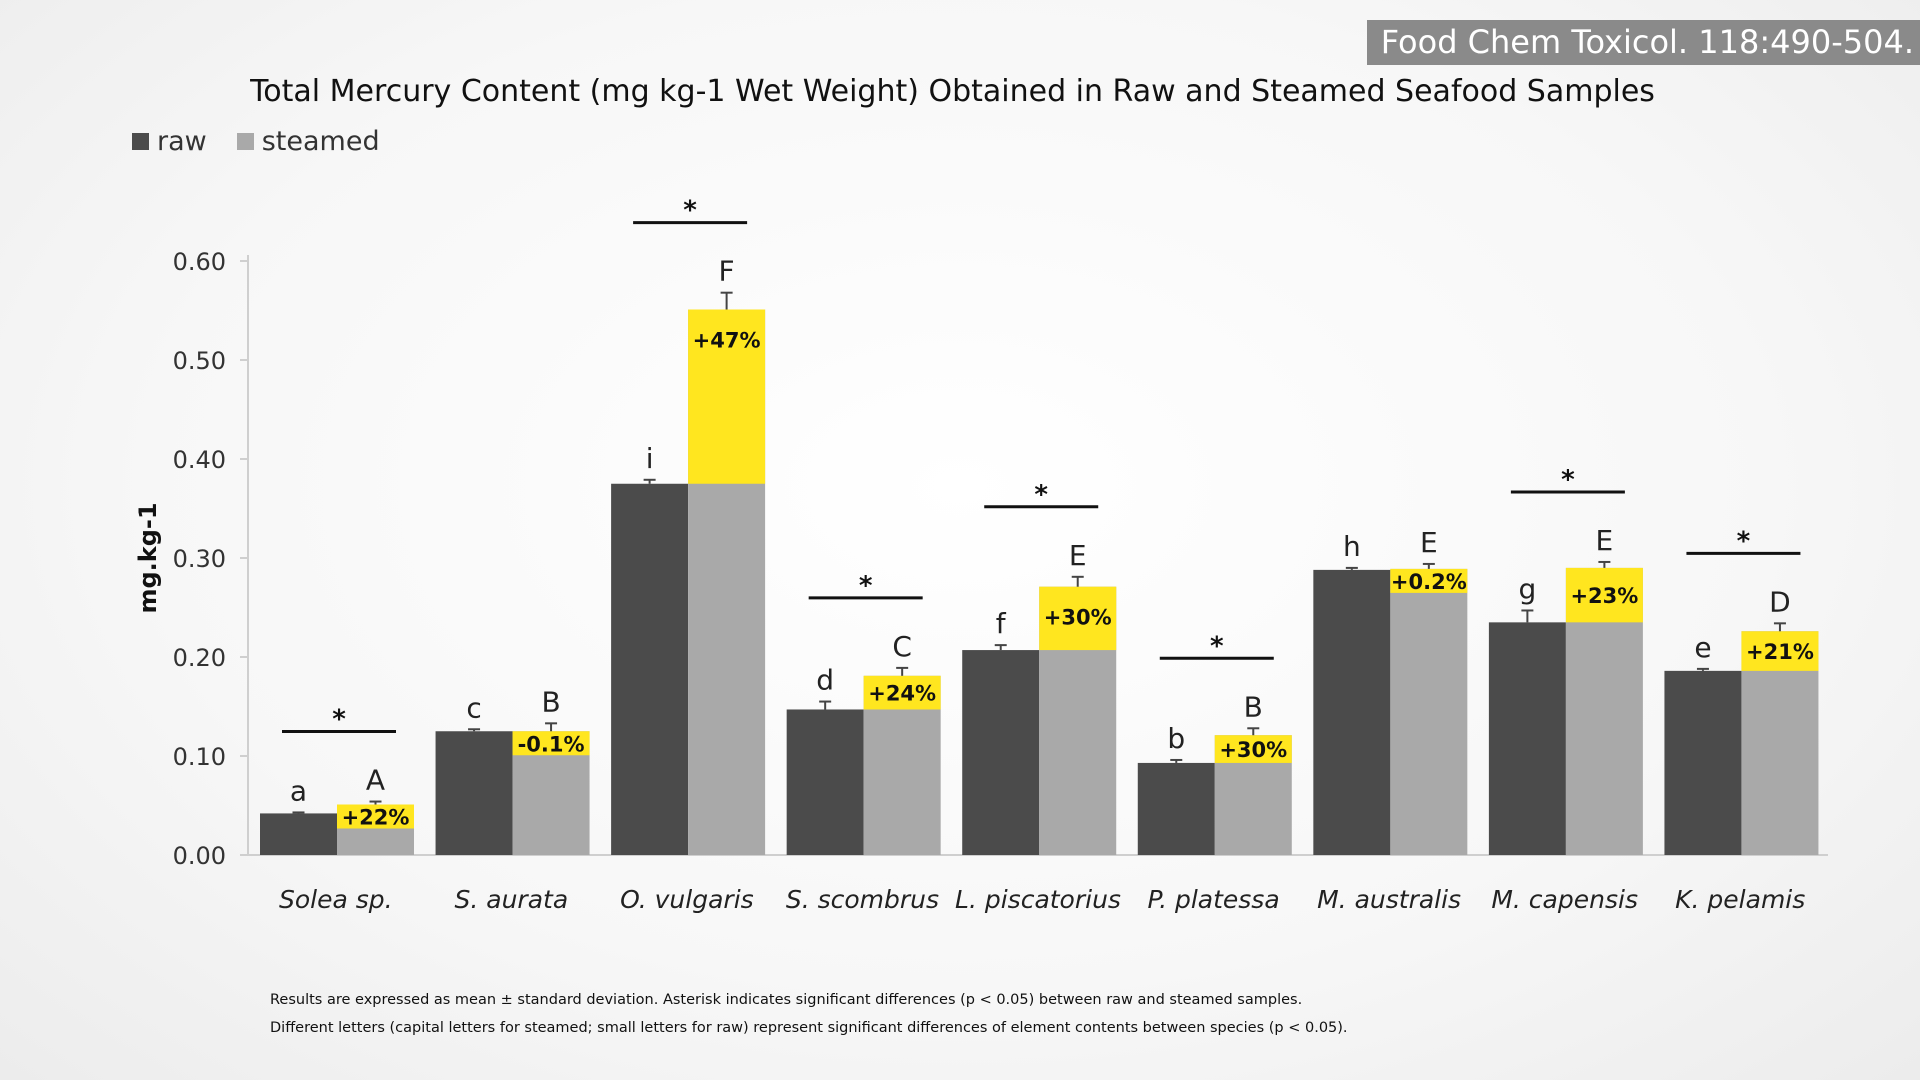 The height and width of the screenshot is (1080, 1920). Describe the element at coordinates (1740, 899) in the screenshot. I see `x-tick-label: K. pelamis` at that location.